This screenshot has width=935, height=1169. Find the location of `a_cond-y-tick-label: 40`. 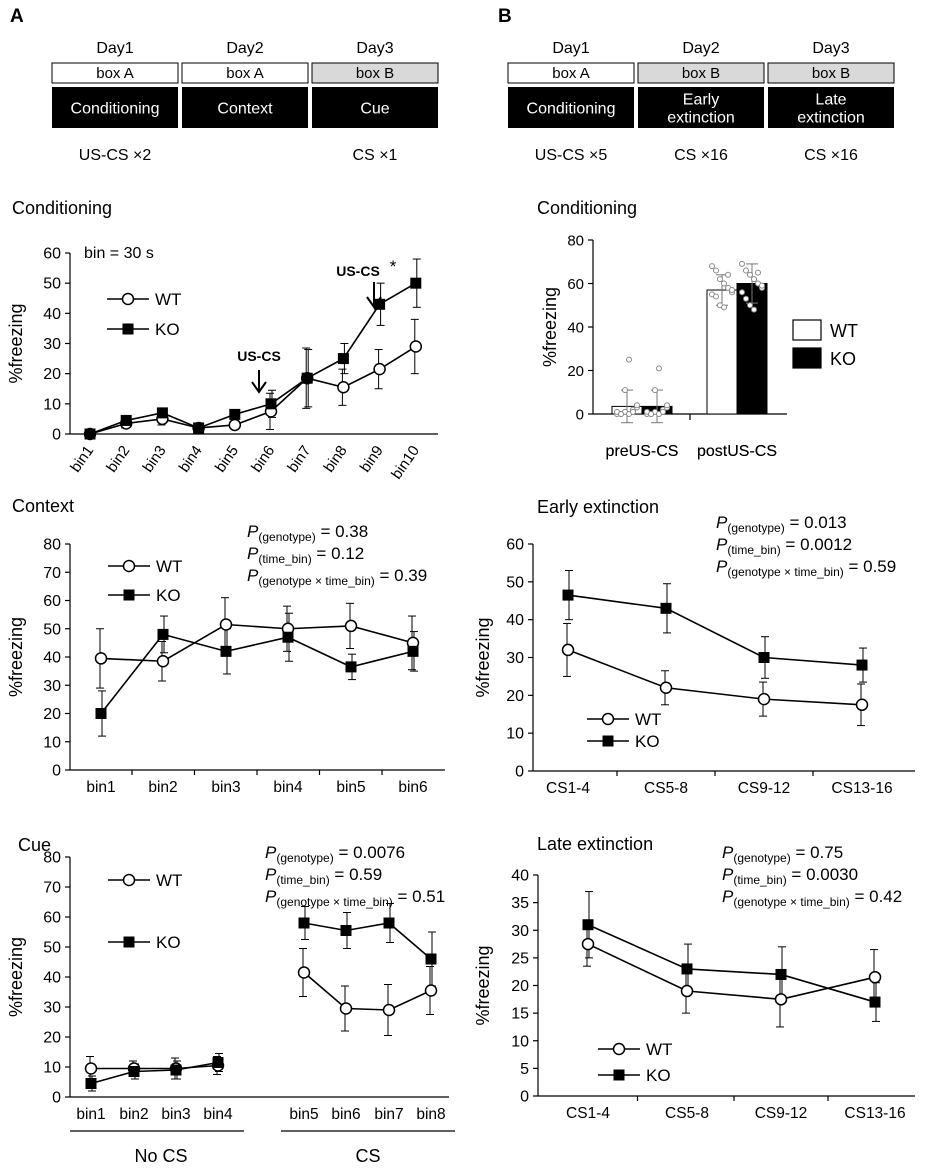

a_cond-y-tick-label: 40 is located at coordinates (52, 314).